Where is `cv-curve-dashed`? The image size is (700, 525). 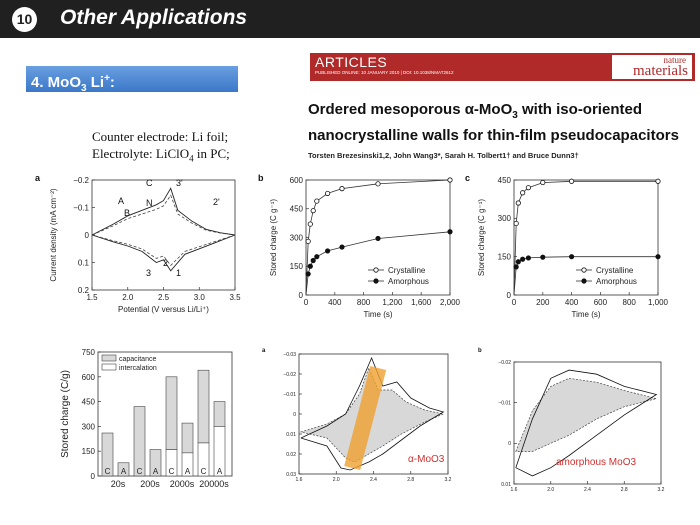 cv-curve-dashed is located at coordinates (163, 250).